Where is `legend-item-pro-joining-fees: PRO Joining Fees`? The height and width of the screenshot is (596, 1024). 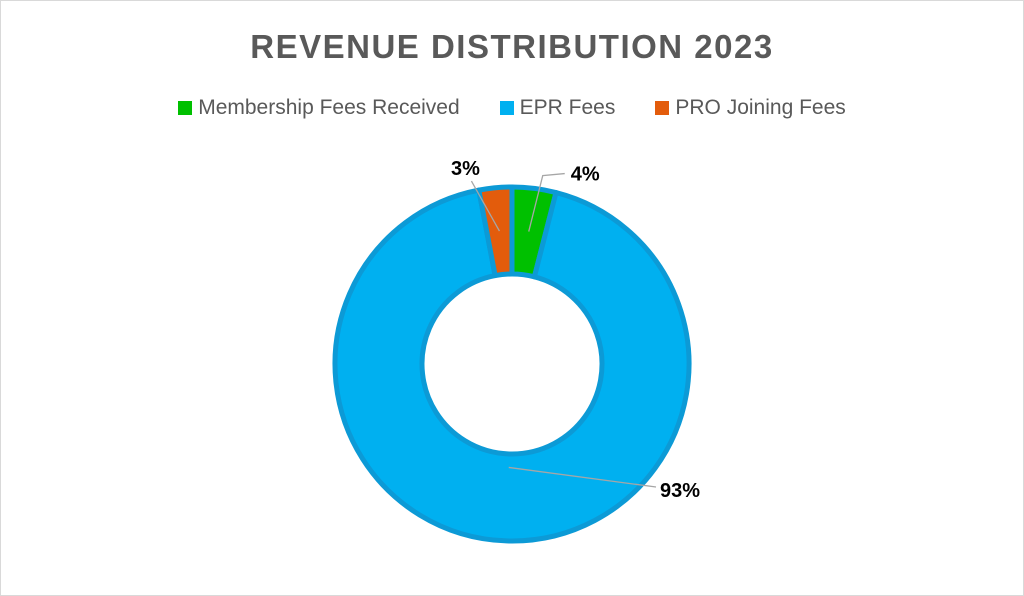 legend-item-pro-joining-fees: PRO Joining Fees is located at coordinates (750, 108).